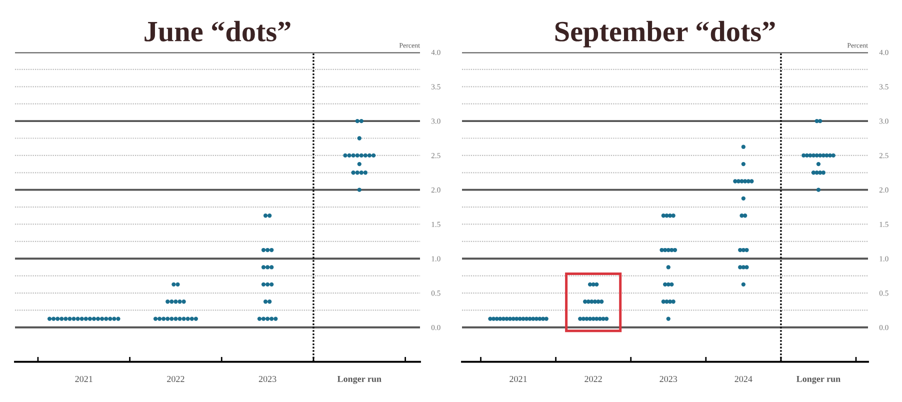 The height and width of the screenshot is (402, 902). Describe the element at coordinates (665, 34) in the screenshot. I see `chart-title: September “dots”` at that location.